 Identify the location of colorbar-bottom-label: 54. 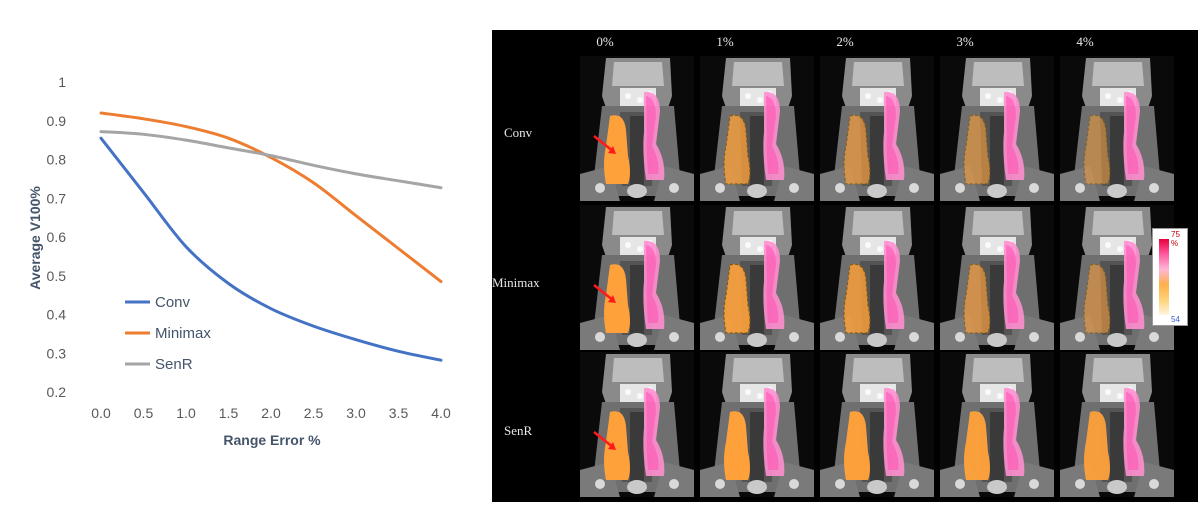
(1175, 319).